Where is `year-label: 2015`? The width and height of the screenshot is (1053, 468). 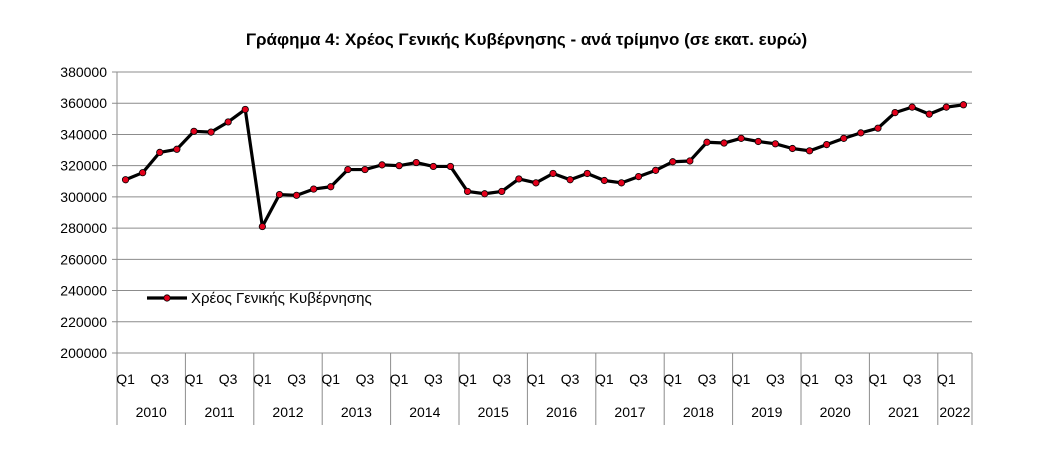
year-label: 2015 is located at coordinates (493, 412).